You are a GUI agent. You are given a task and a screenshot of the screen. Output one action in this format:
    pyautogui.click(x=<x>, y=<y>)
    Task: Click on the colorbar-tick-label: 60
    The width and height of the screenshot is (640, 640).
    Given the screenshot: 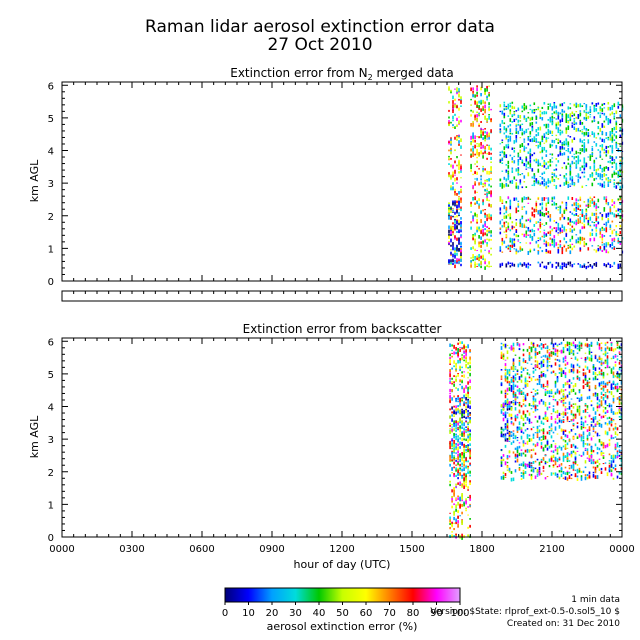 What is the action you would take?
    pyautogui.click(x=366, y=613)
    